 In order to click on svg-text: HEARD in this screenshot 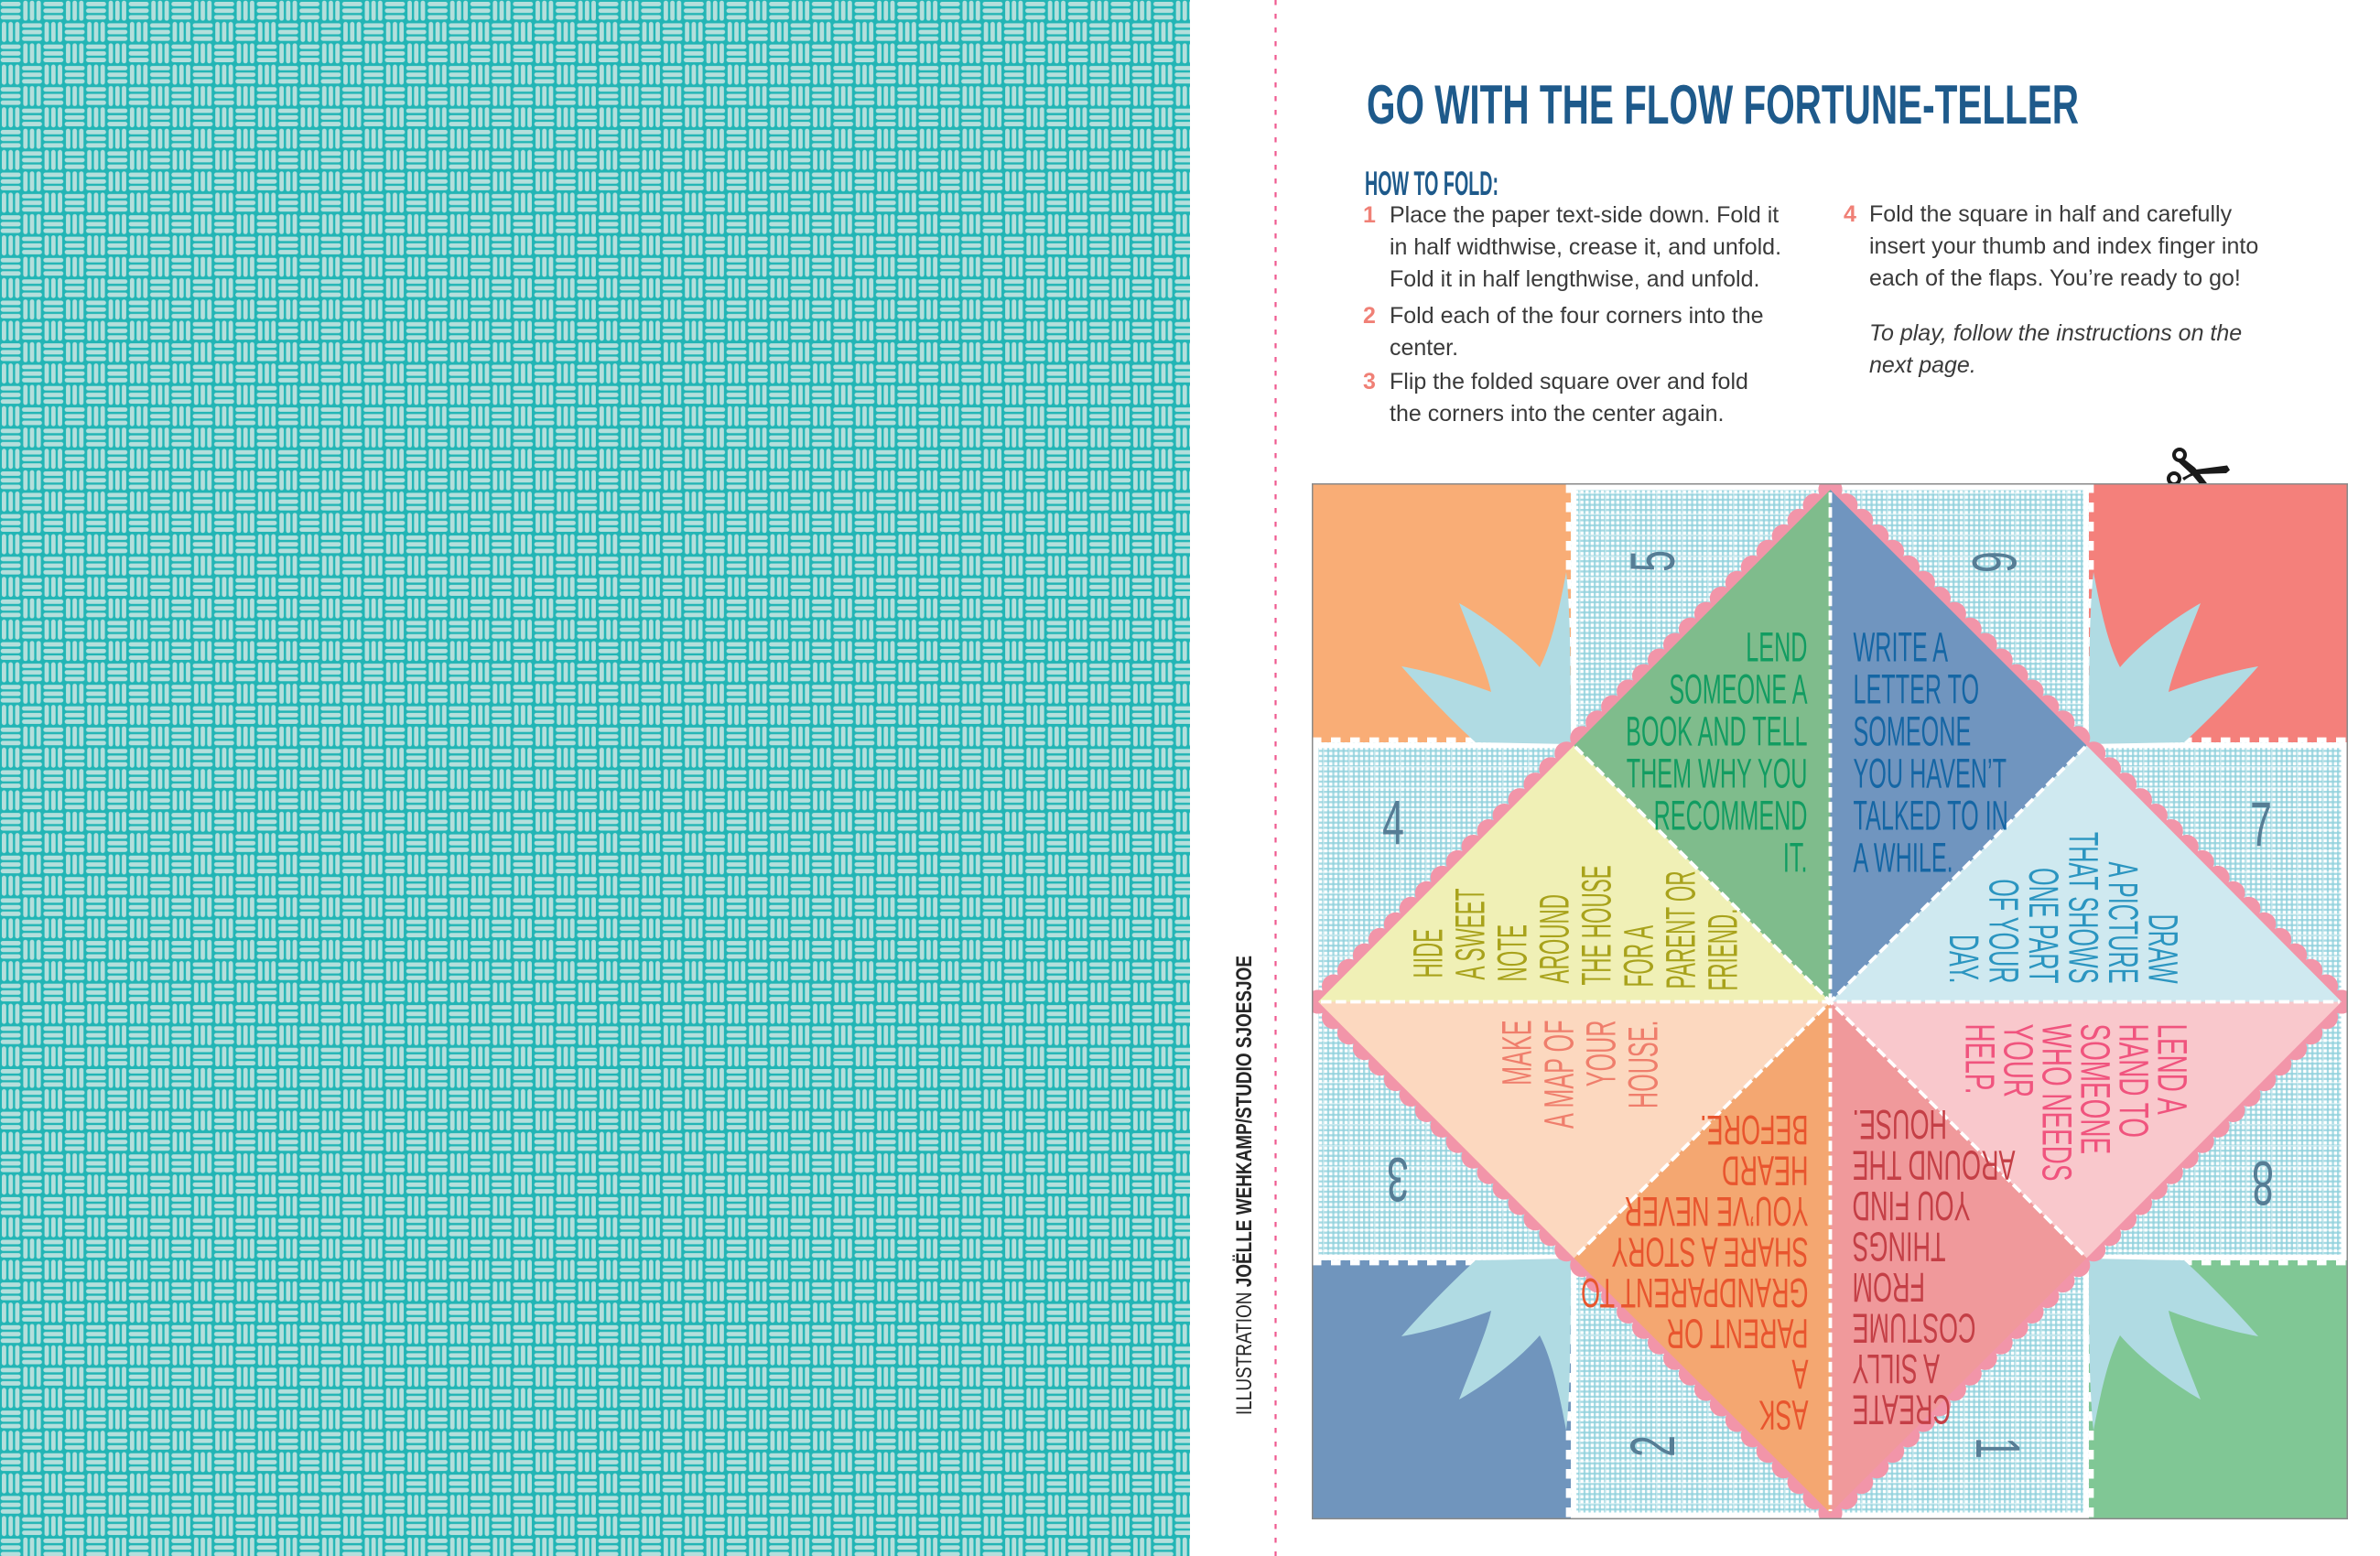, I will do `click(1765, 1171)`.